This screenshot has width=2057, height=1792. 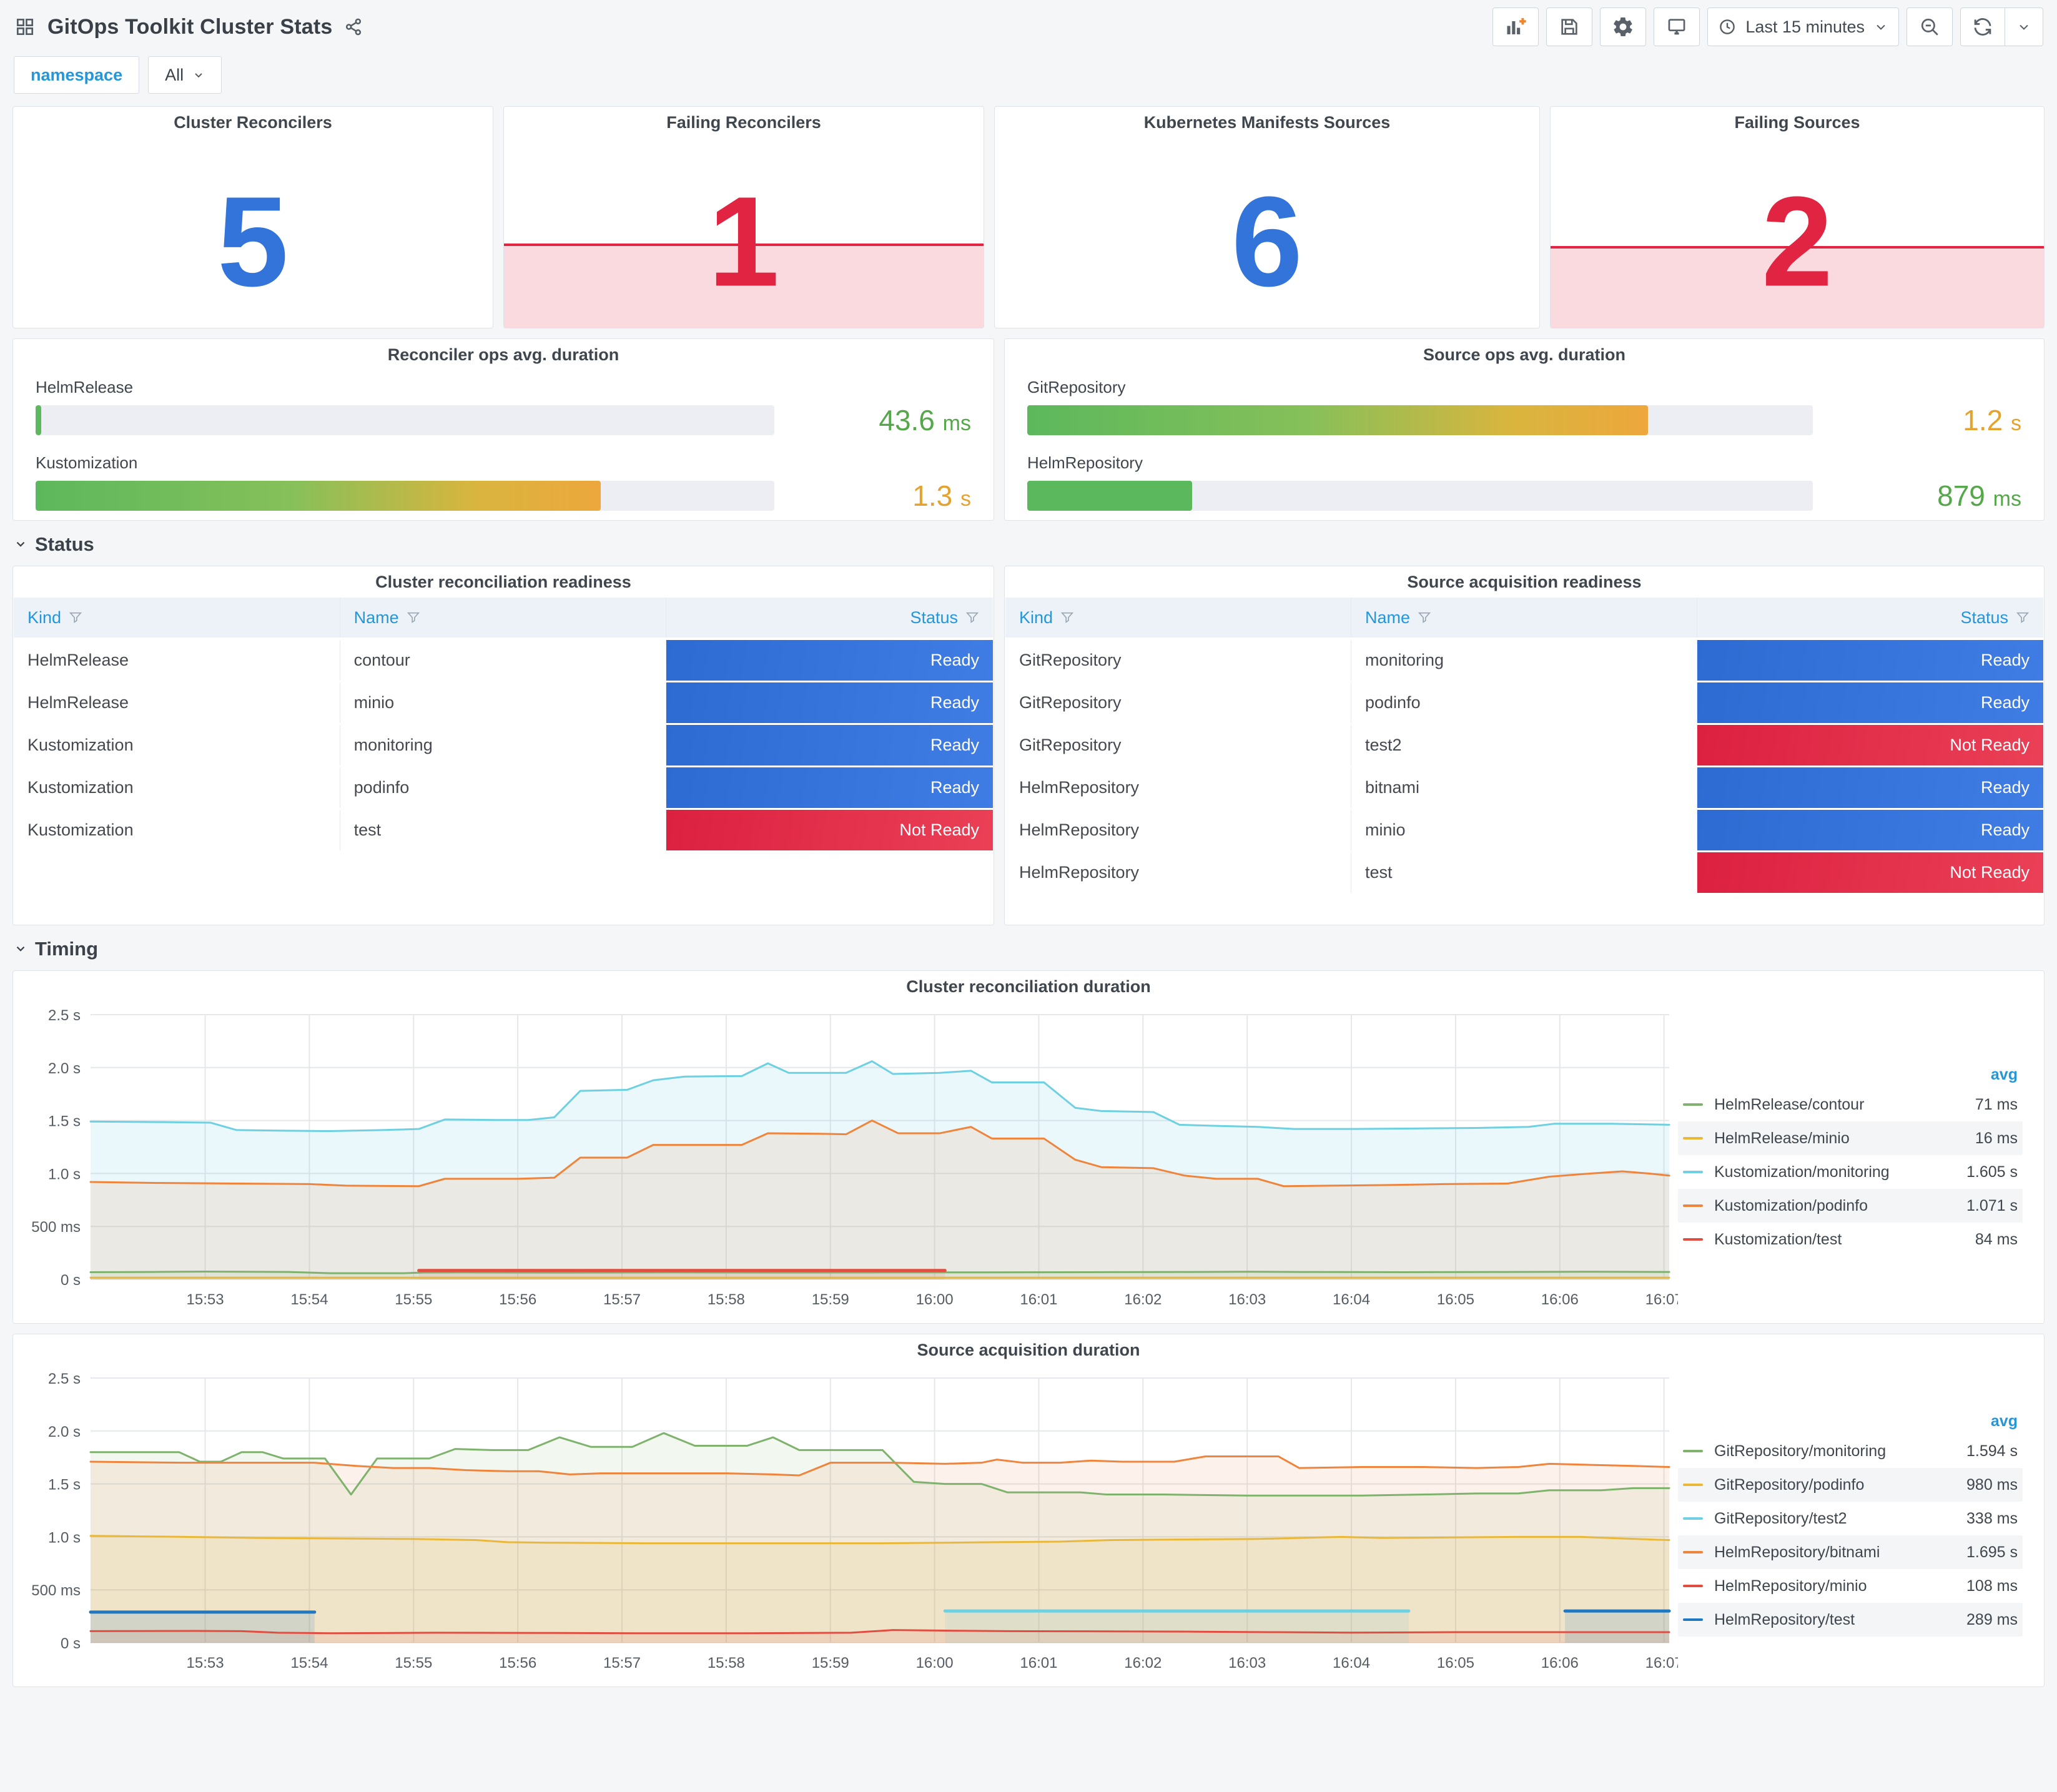 I want to click on apps-icon, so click(x=25, y=27).